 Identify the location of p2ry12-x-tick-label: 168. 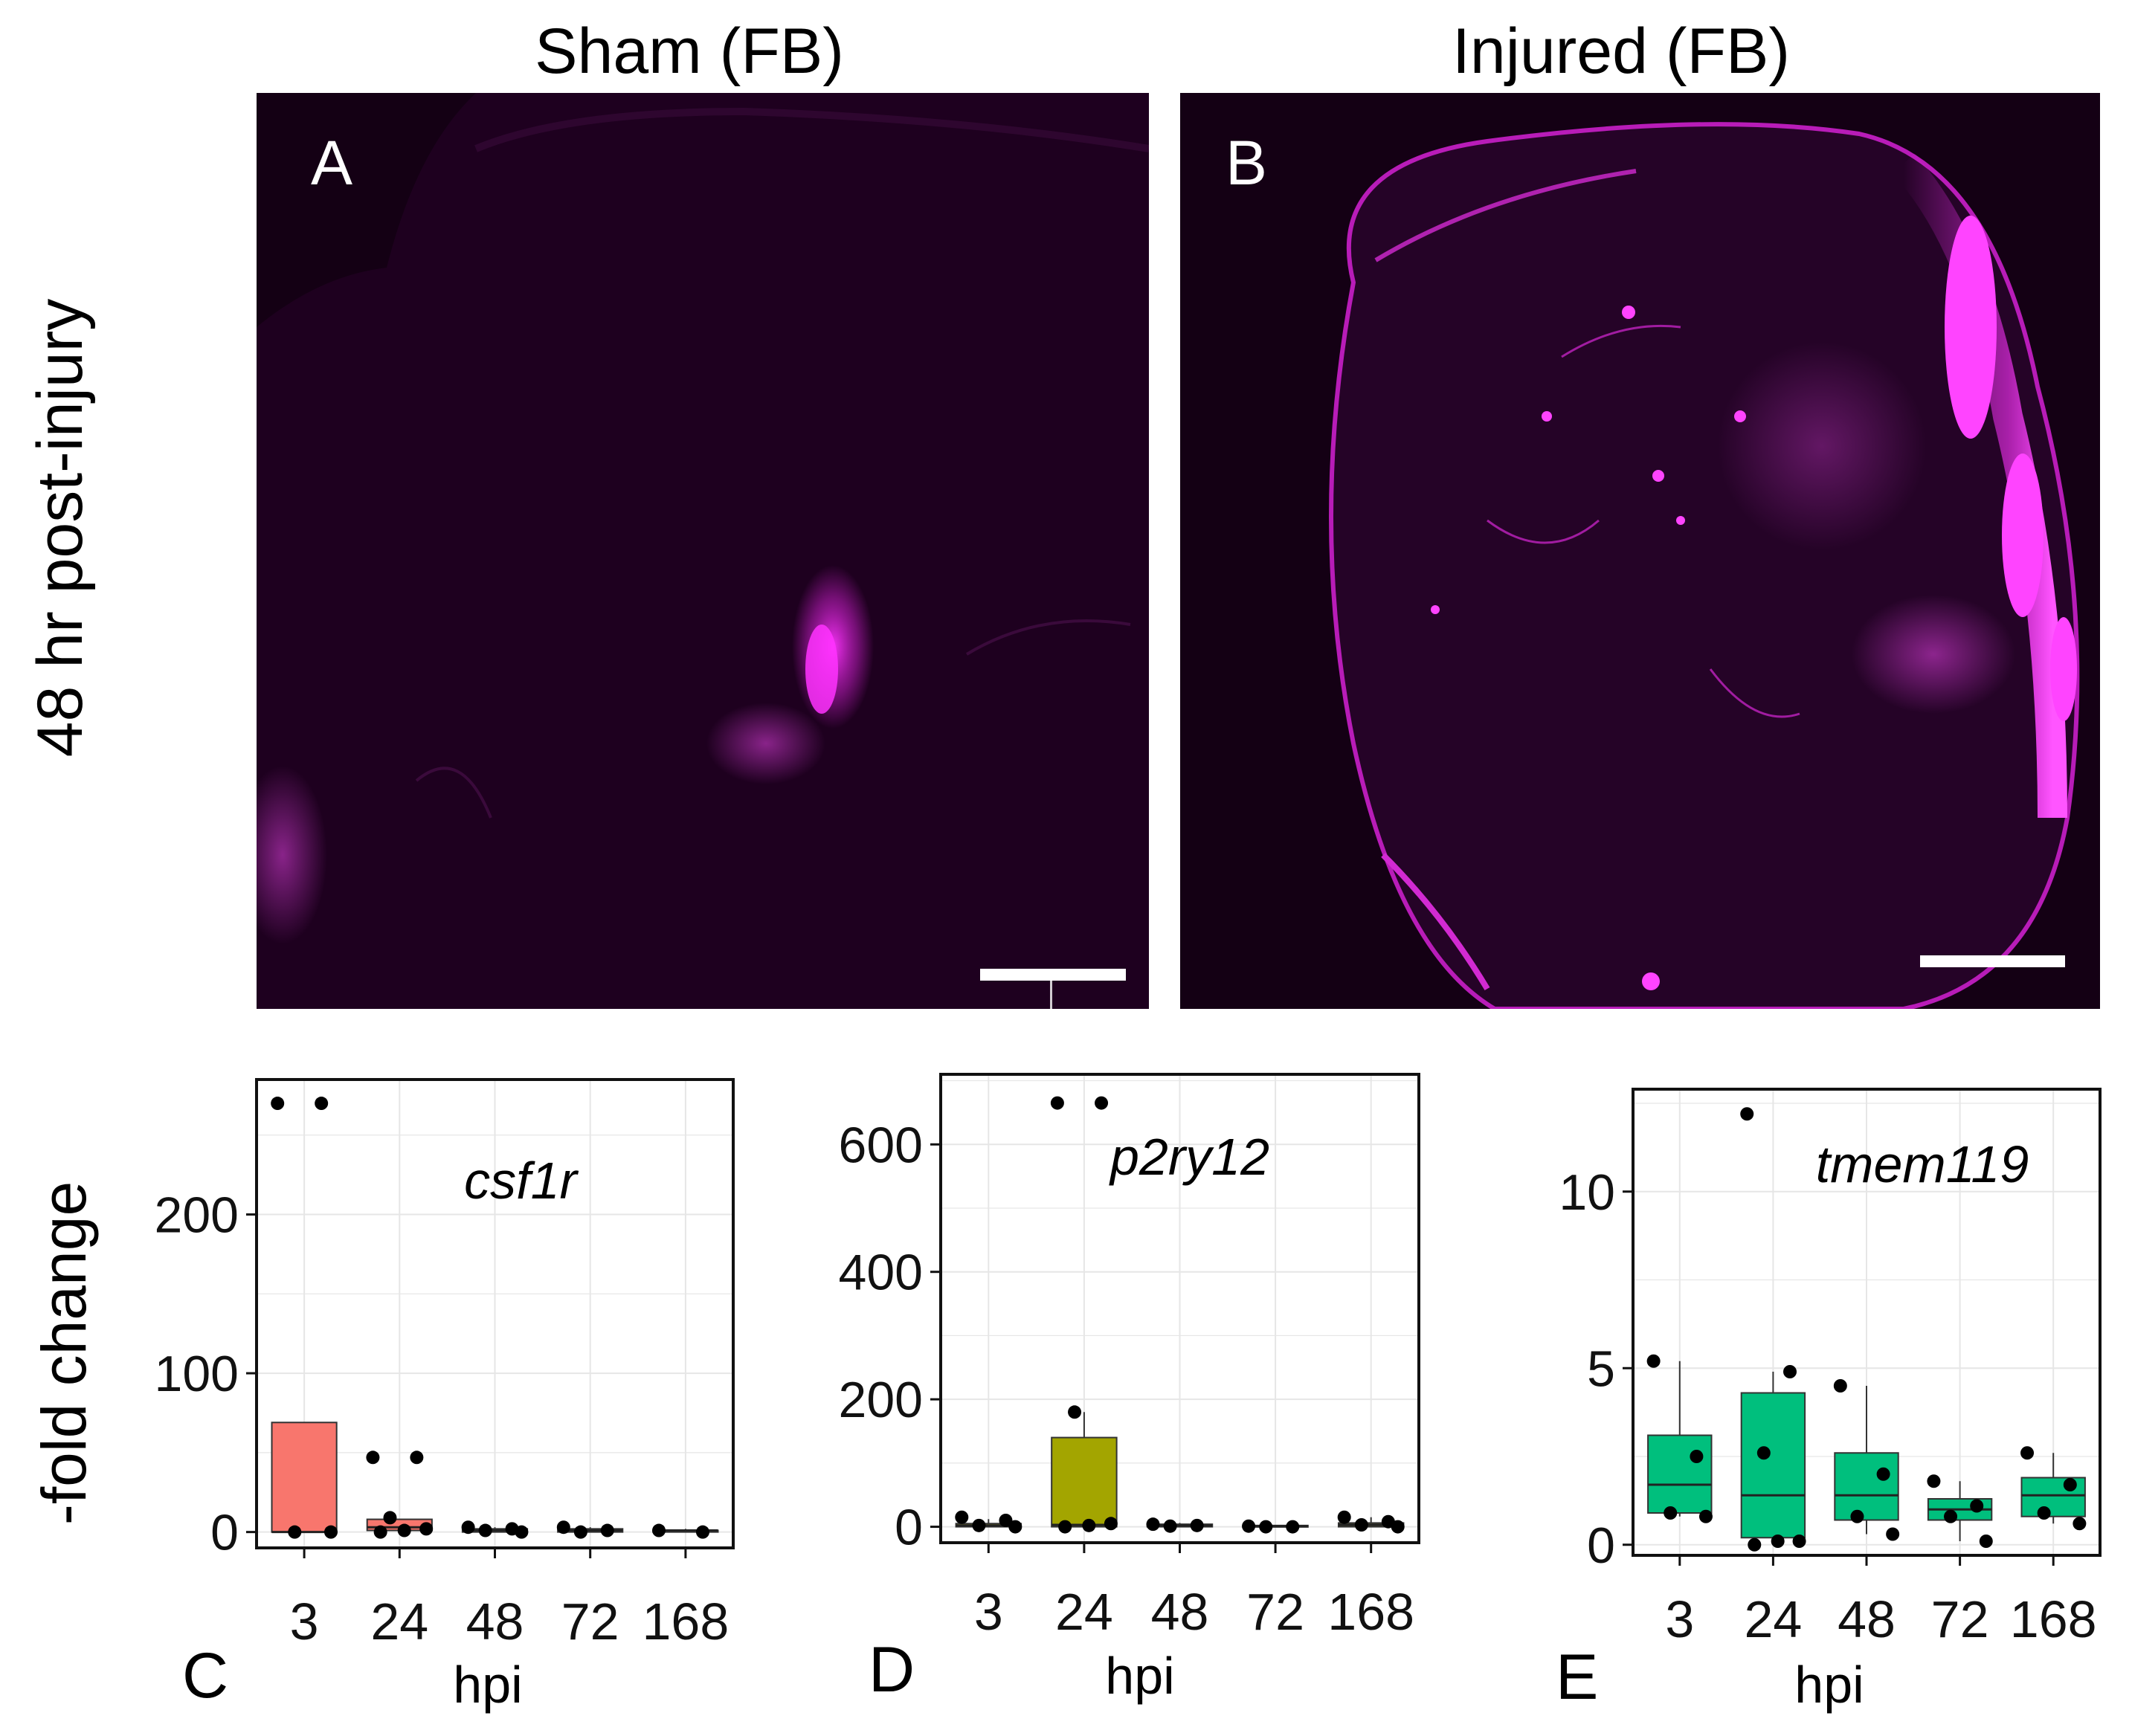
(1370, 1612).